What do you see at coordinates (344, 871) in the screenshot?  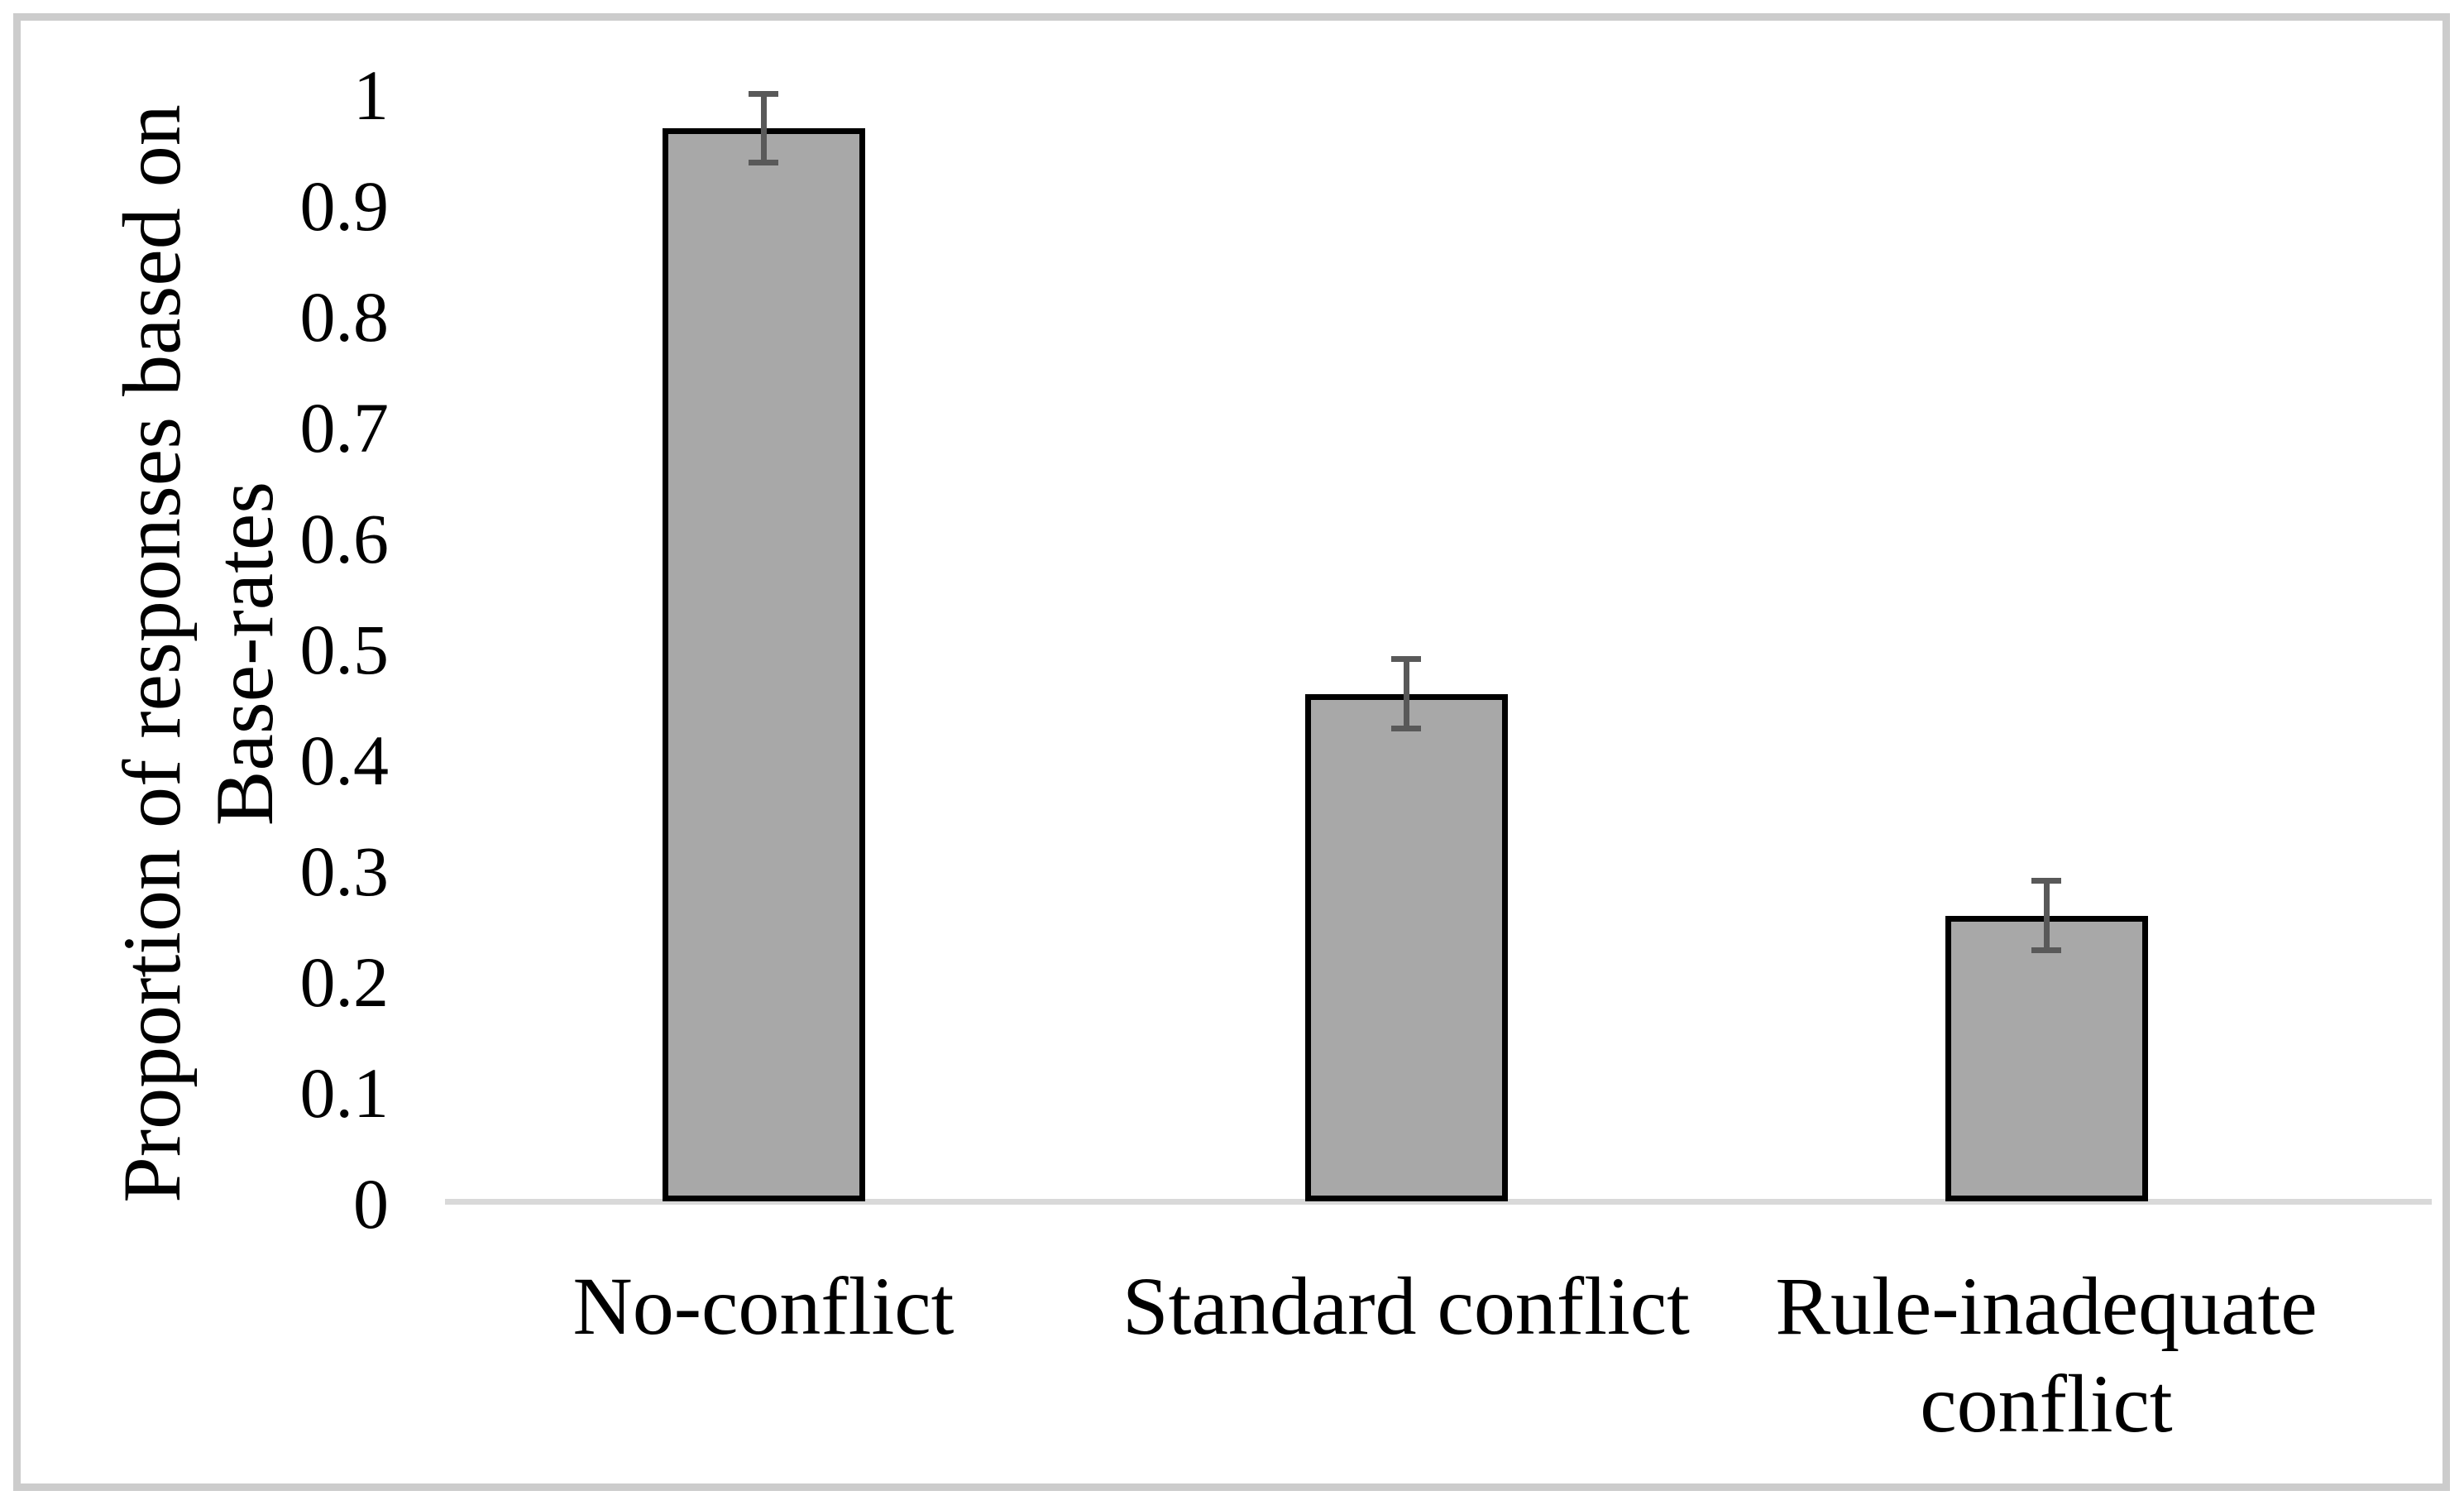 I see `y-tick-label-0.3: 0.3` at bounding box center [344, 871].